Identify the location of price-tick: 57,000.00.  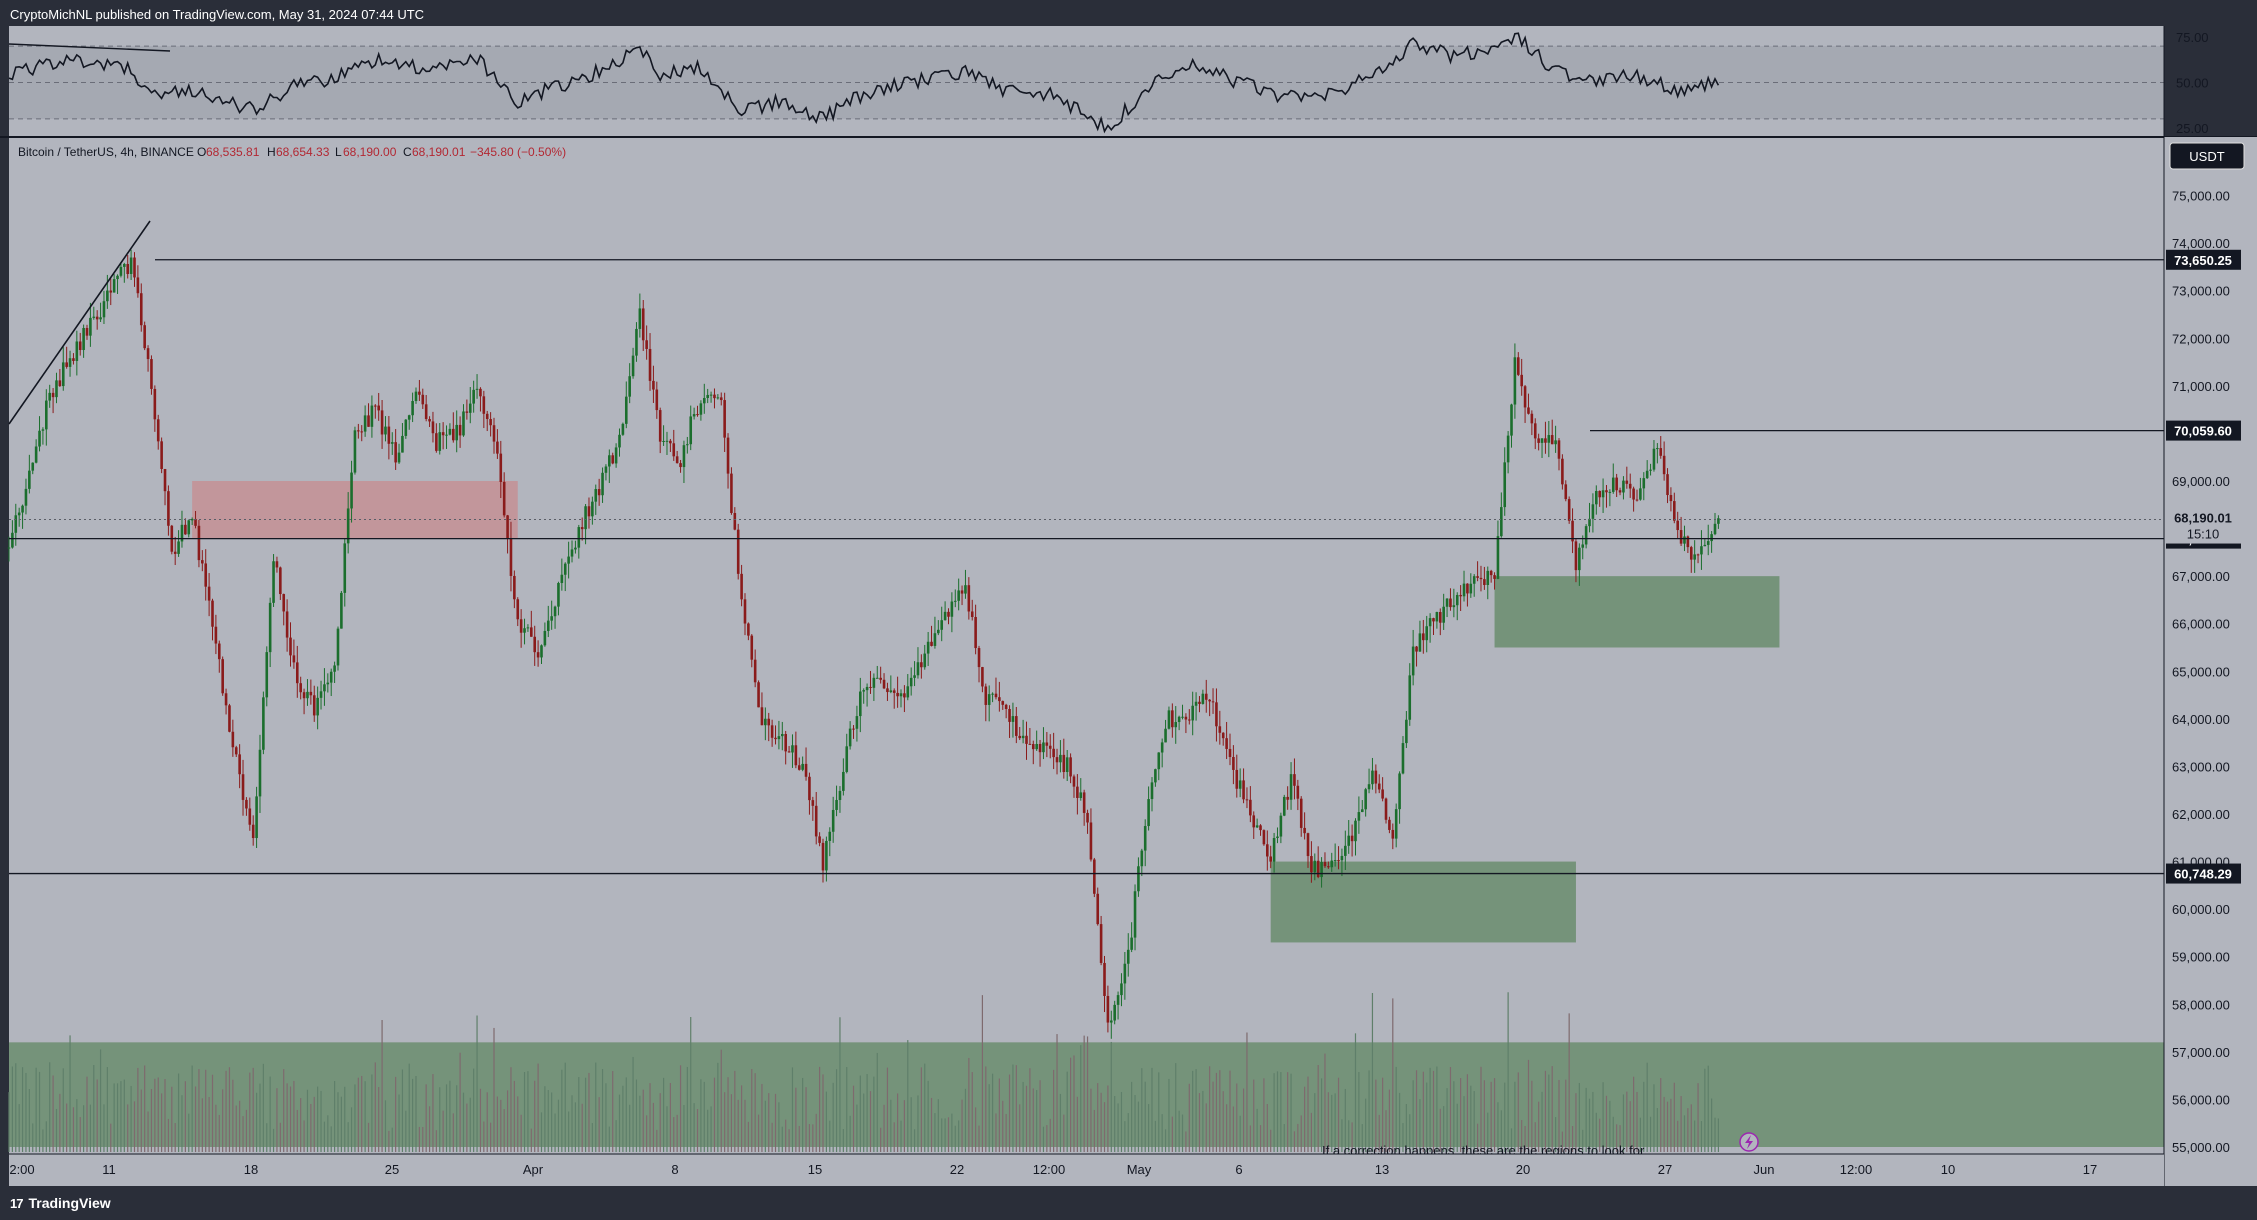
(2201, 1052).